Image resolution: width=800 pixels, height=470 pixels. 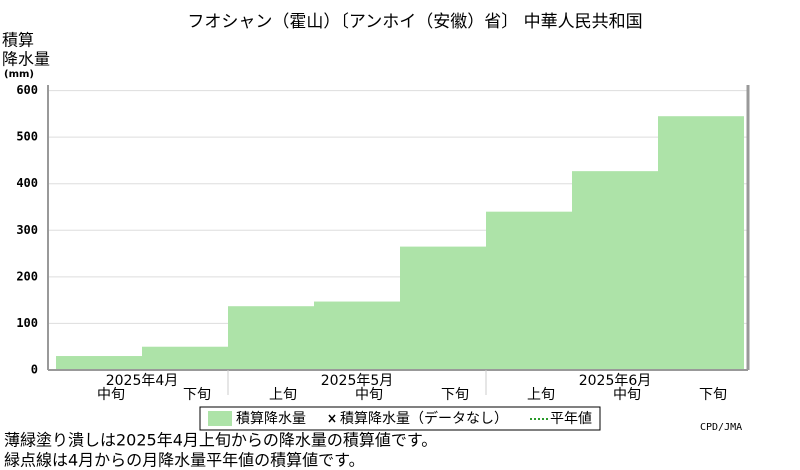 I want to click on credit: CPD/JMA, so click(x=721, y=427).